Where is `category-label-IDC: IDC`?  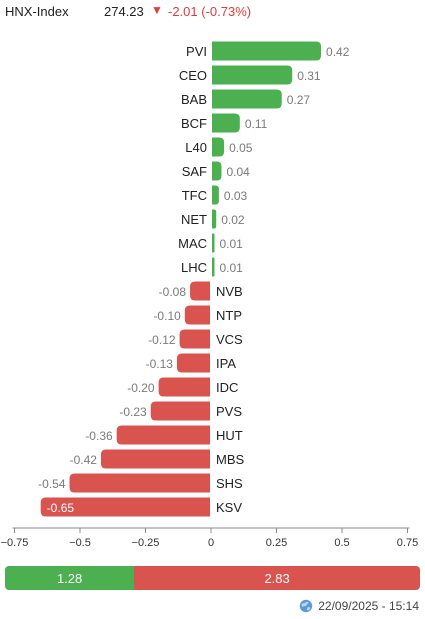 category-label-IDC: IDC is located at coordinates (227, 387).